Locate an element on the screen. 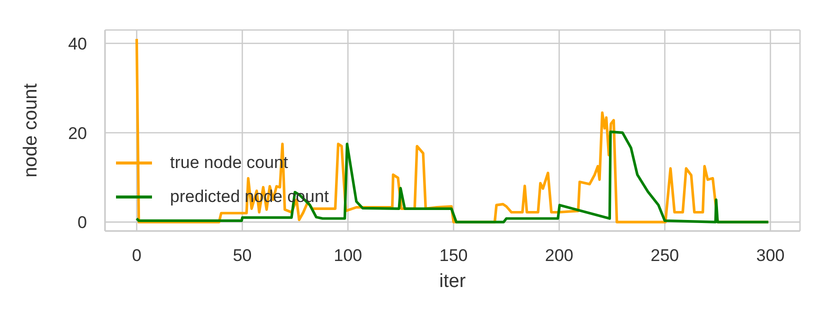  y-tick-label: 0 is located at coordinates (82, 222).